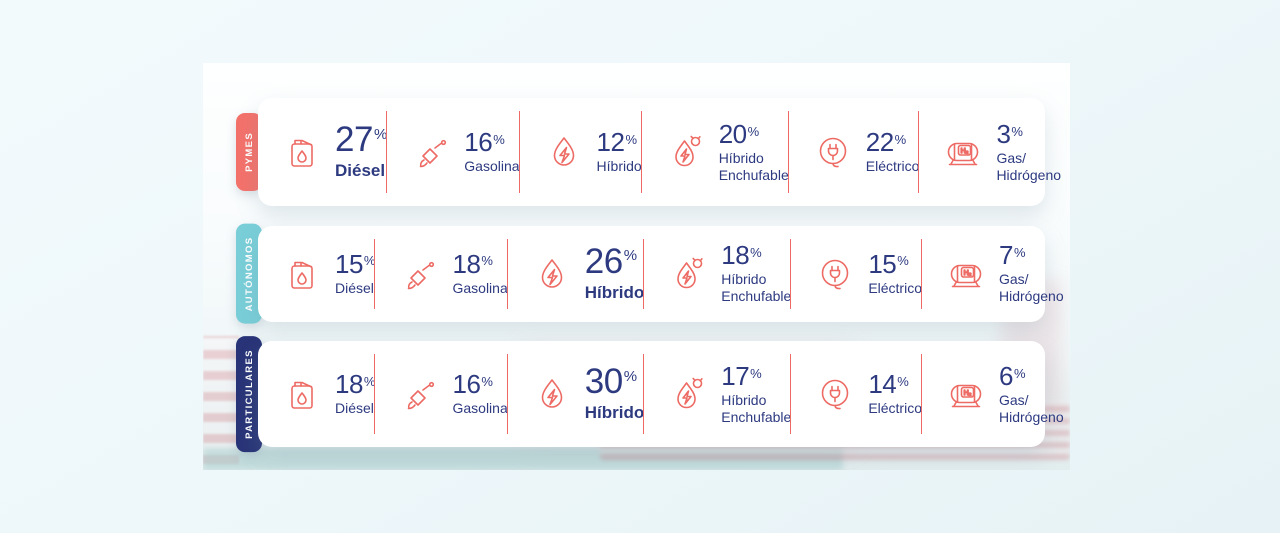 This screenshot has width=1280, height=533. Describe the element at coordinates (1003, 133) in the screenshot. I see `stat-value: 3` at that location.